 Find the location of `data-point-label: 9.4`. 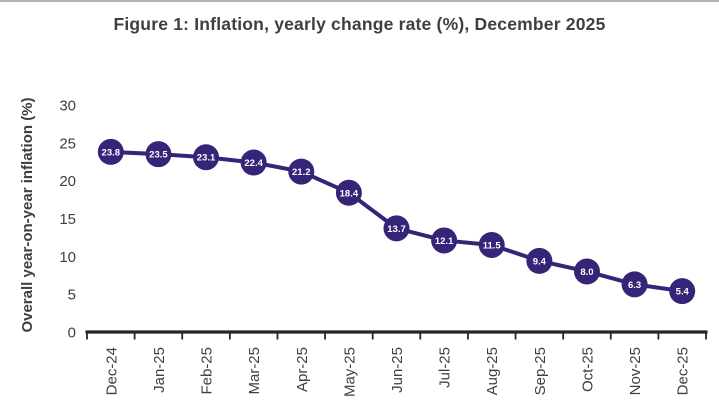

data-point-label: 9.4 is located at coordinates (540, 261).